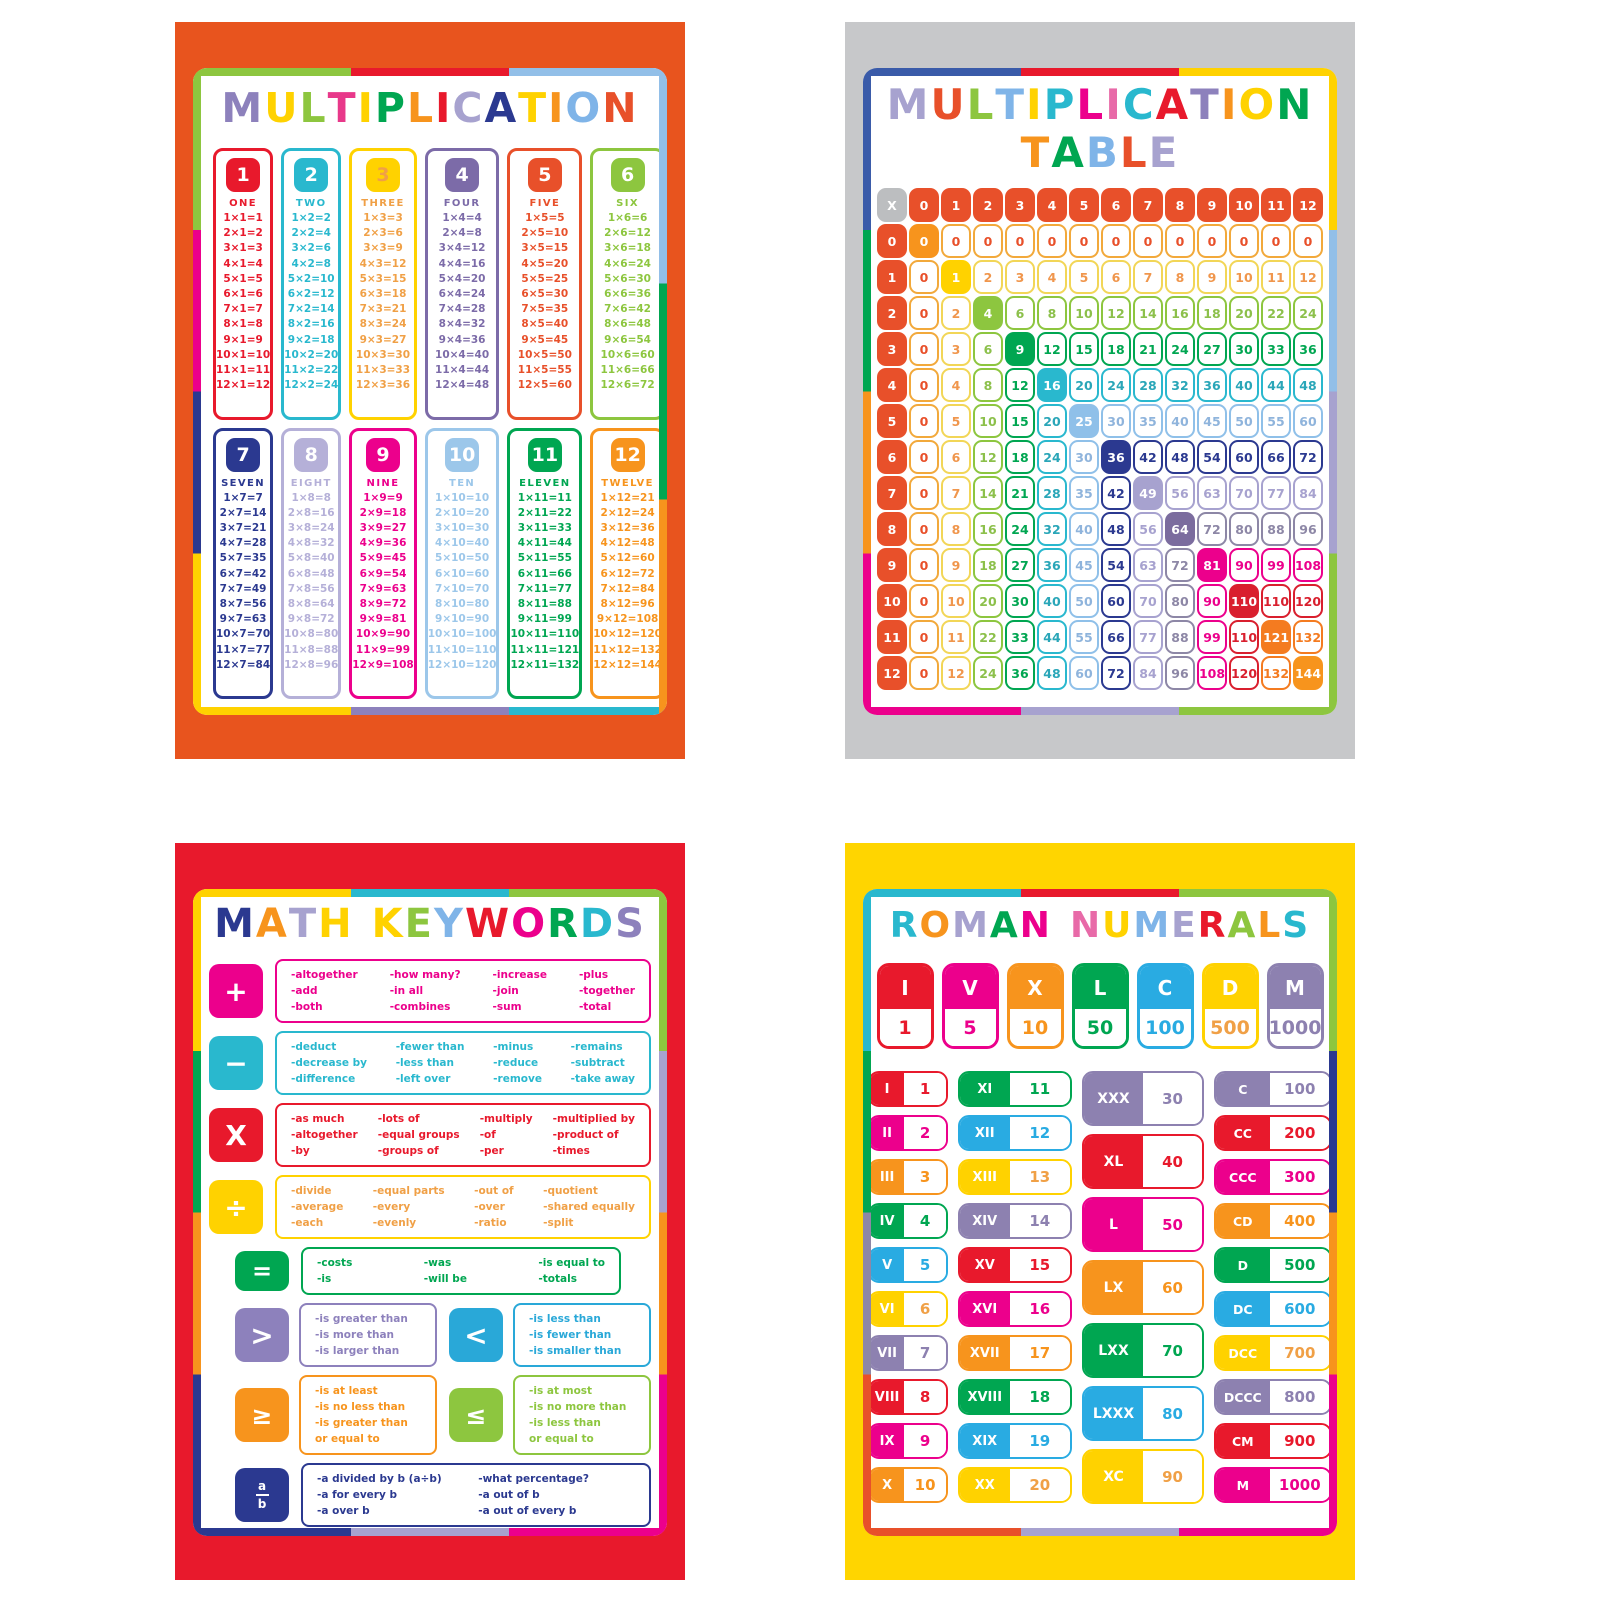  I want to click on keyword-item: -shared equally, so click(589, 1207).